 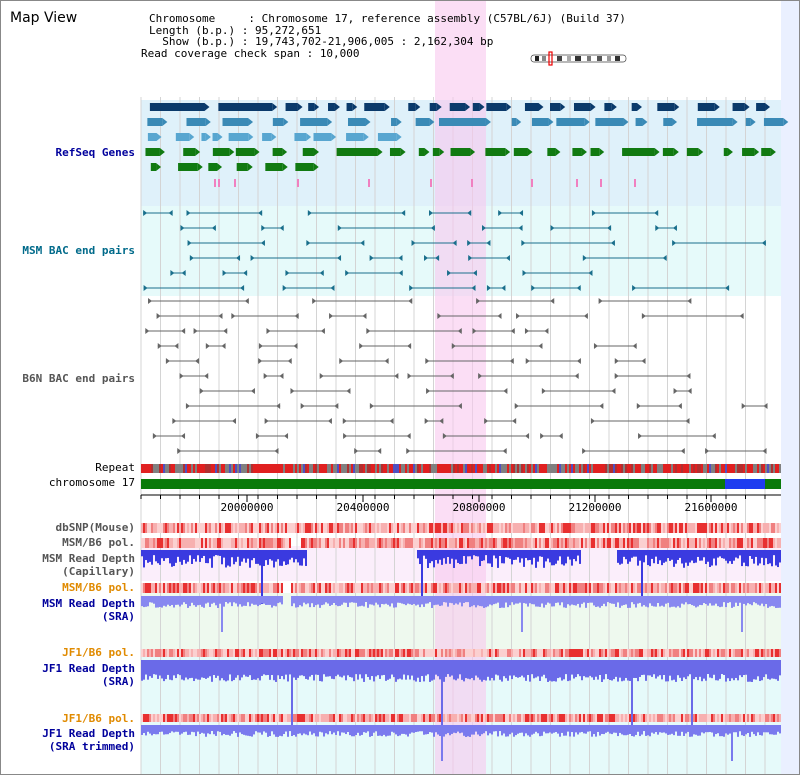 What do you see at coordinates (118, 681) in the screenshot?
I see `track-label-jf1-depth-sra-sub: (SRA)` at bounding box center [118, 681].